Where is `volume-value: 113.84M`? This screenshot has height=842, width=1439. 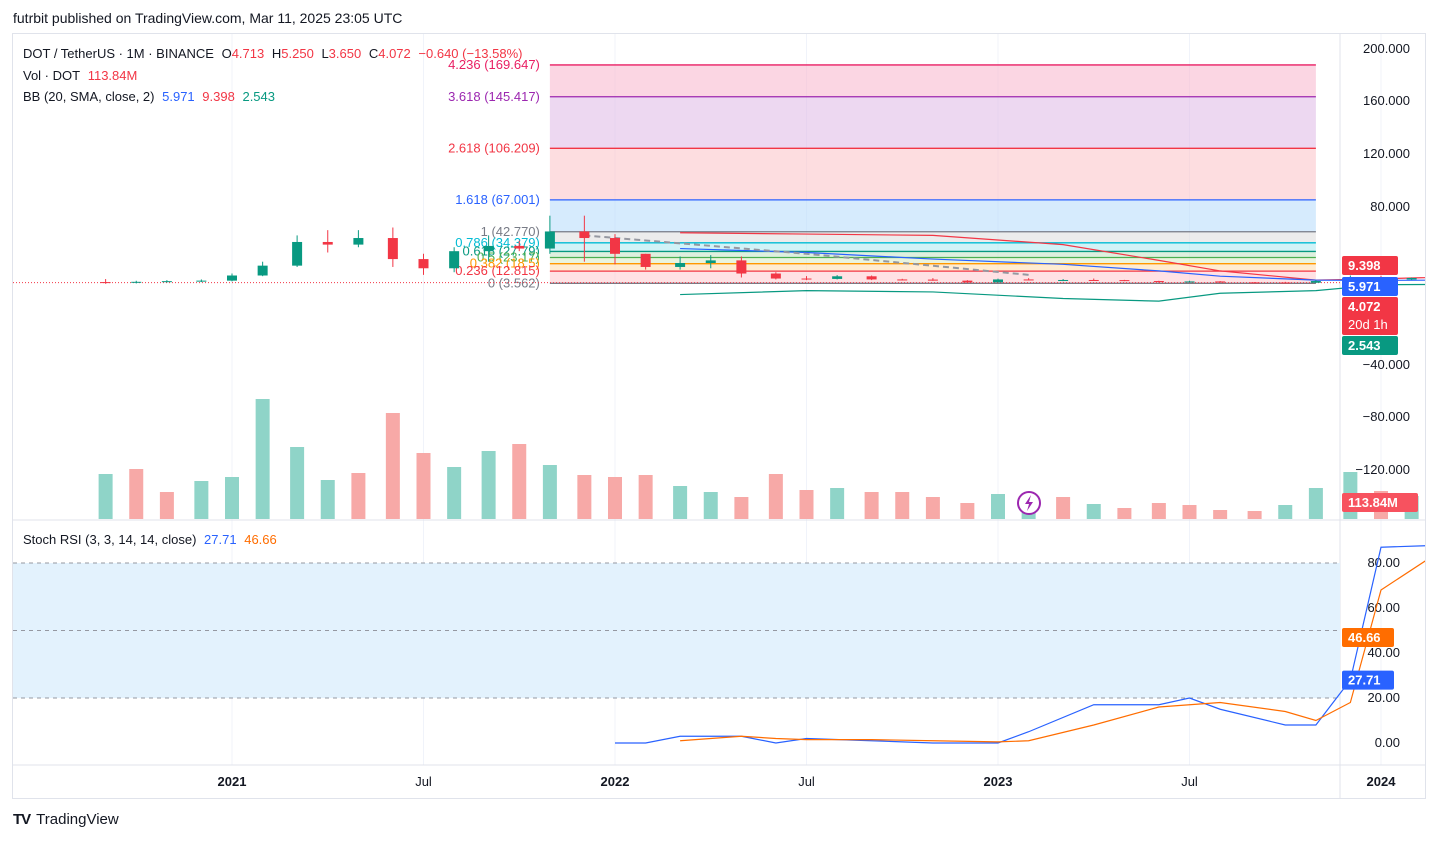
volume-value: 113.84M is located at coordinates (112, 75).